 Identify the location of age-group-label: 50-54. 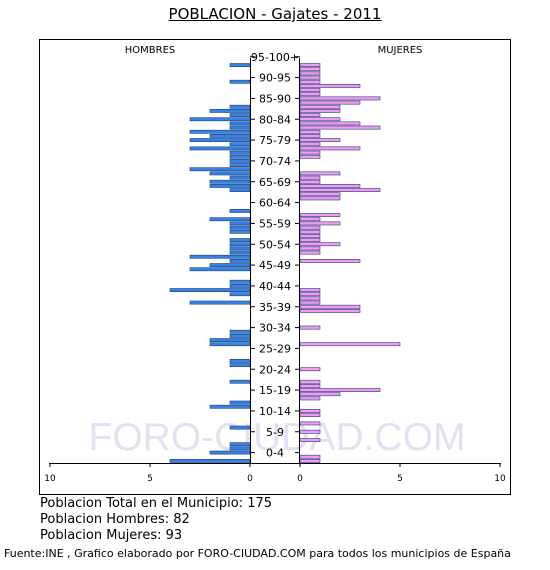
(275, 244).